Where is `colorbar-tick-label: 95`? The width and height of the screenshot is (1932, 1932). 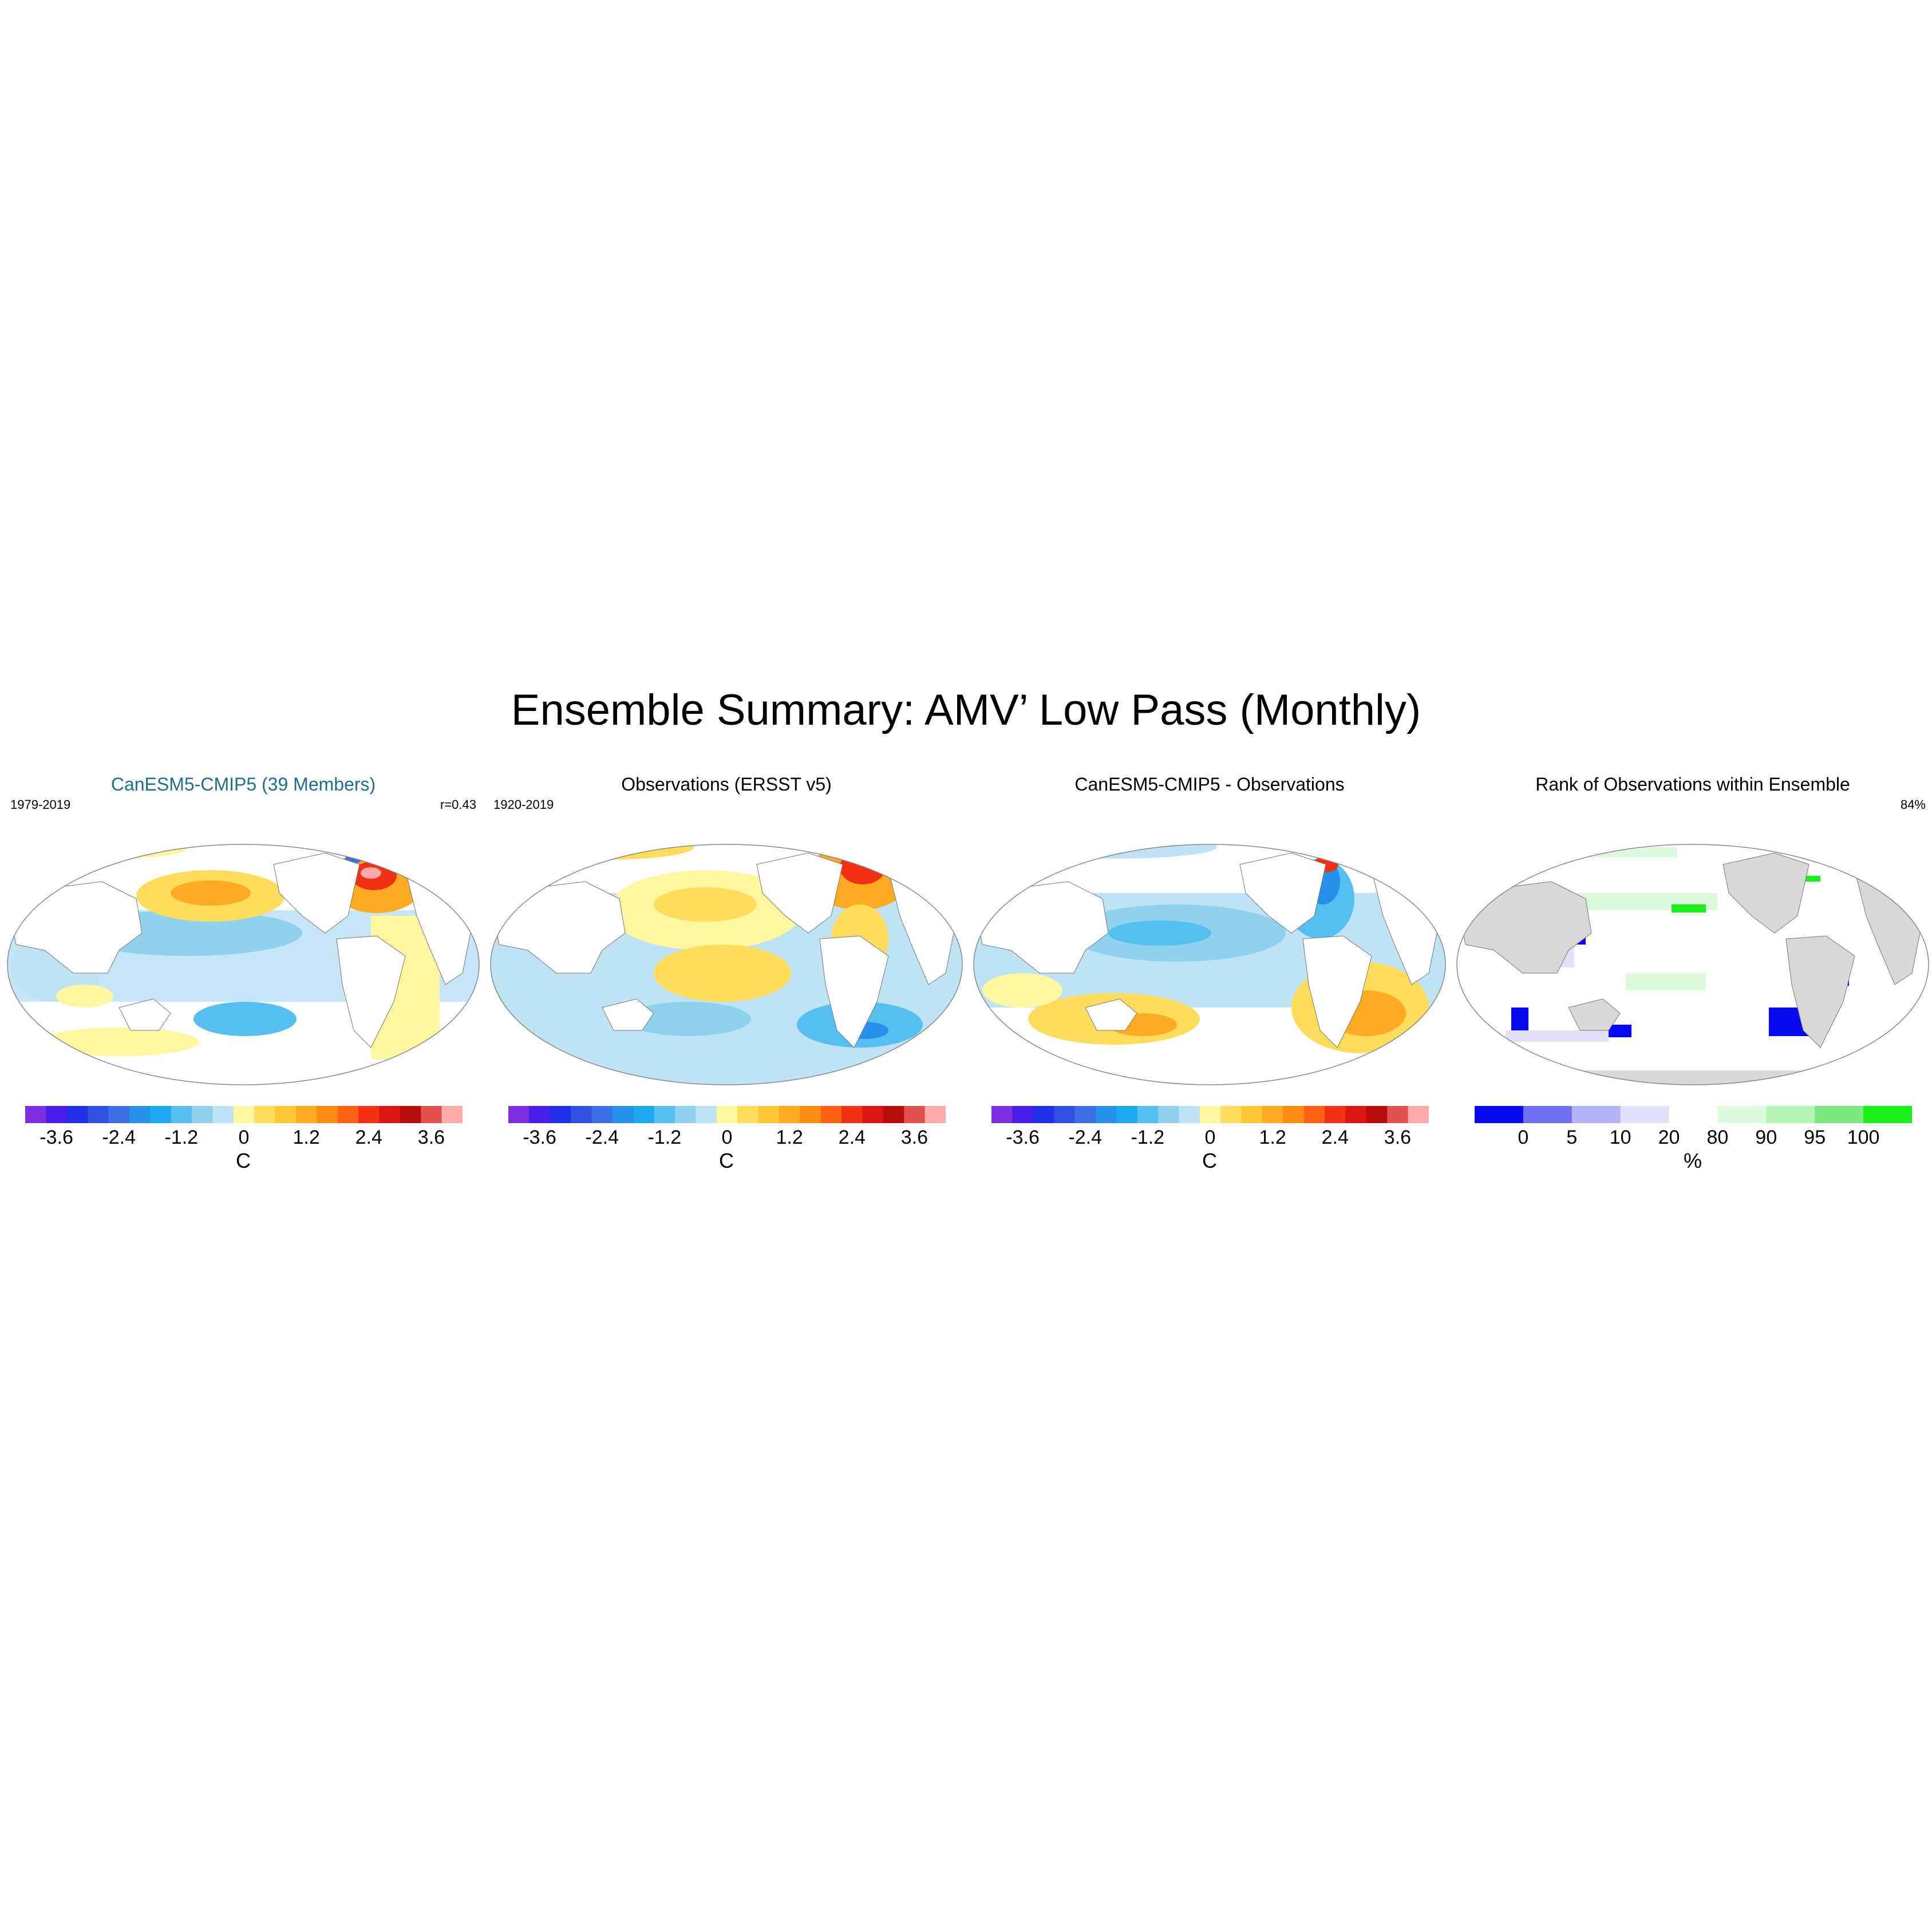
colorbar-tick-label: 95 is located at coordinates (1815, 1137).